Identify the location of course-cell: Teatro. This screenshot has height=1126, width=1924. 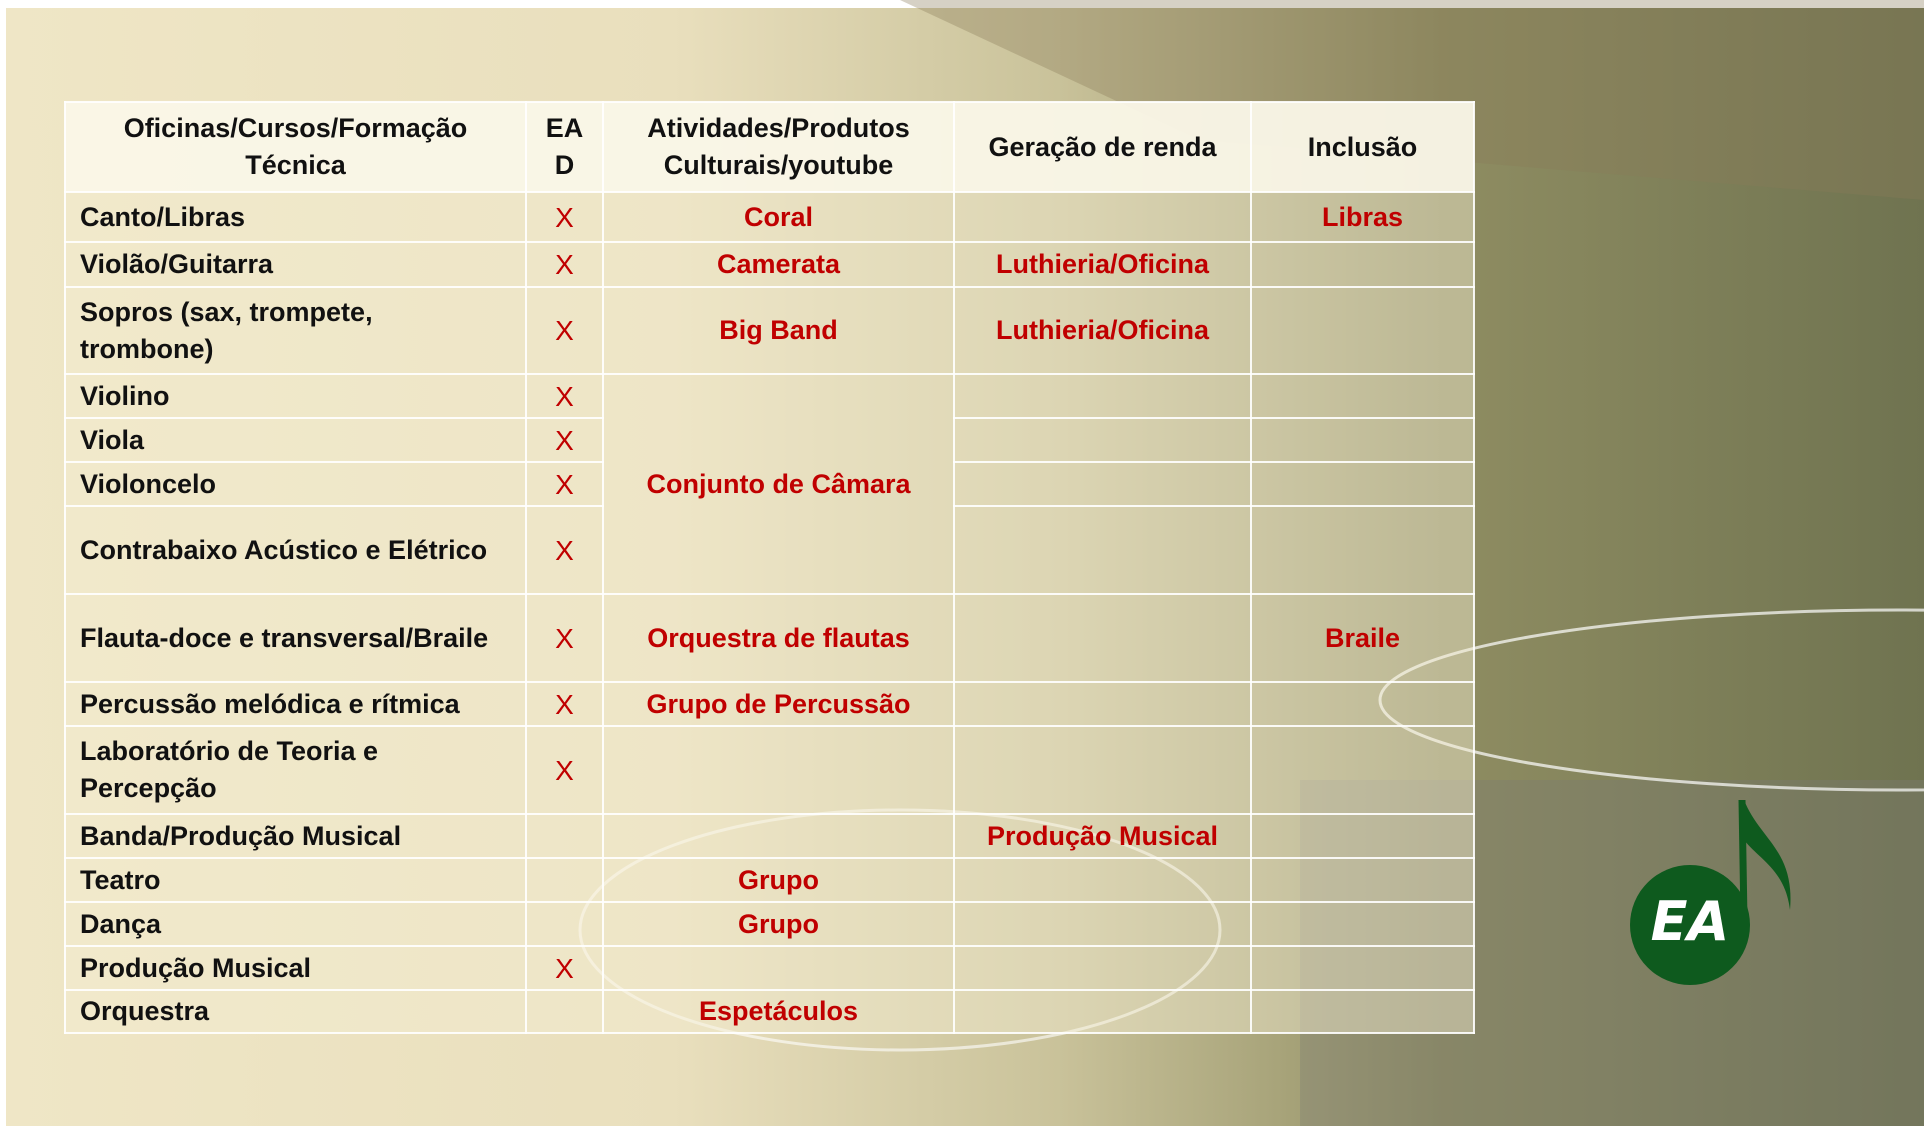
(295, 880).